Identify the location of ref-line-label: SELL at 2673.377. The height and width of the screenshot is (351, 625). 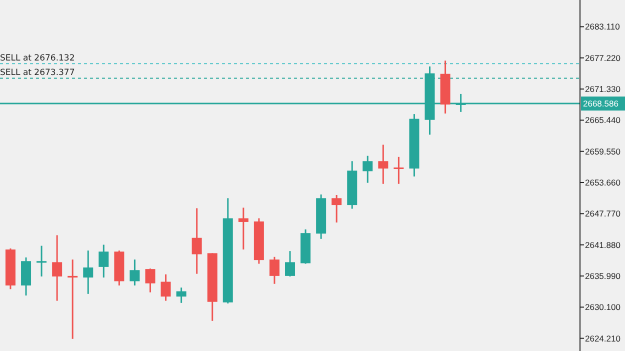
(37, 73).